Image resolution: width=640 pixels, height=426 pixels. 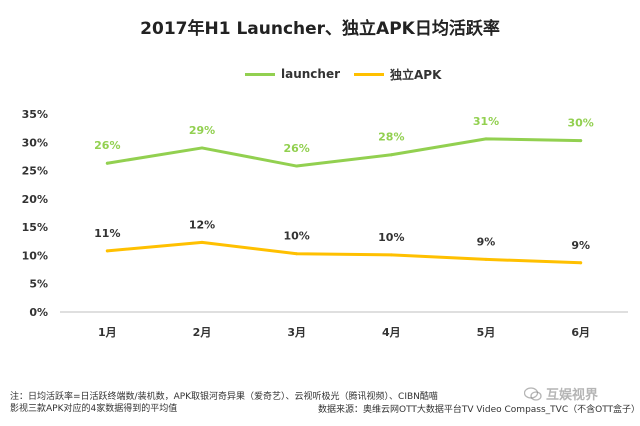 I want to click on y-tick-label: 20%, so click(x=35, y=199).